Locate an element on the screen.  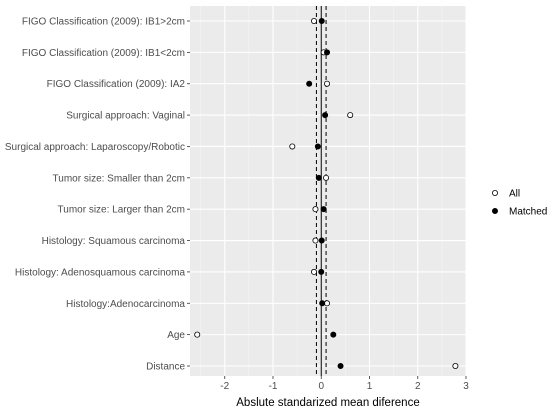
legend: All Matched is located at coordinates (519, 203).